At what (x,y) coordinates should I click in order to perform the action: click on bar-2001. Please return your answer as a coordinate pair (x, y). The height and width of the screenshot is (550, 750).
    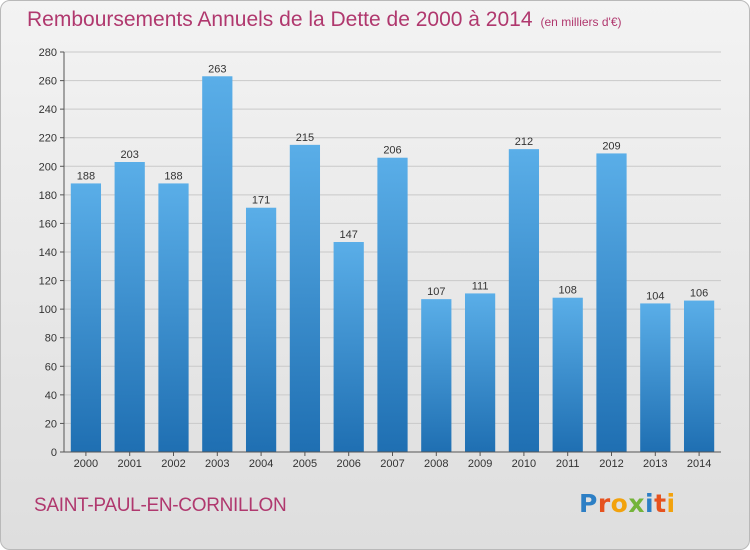
    Looking at the image, I should click on (129, 307).